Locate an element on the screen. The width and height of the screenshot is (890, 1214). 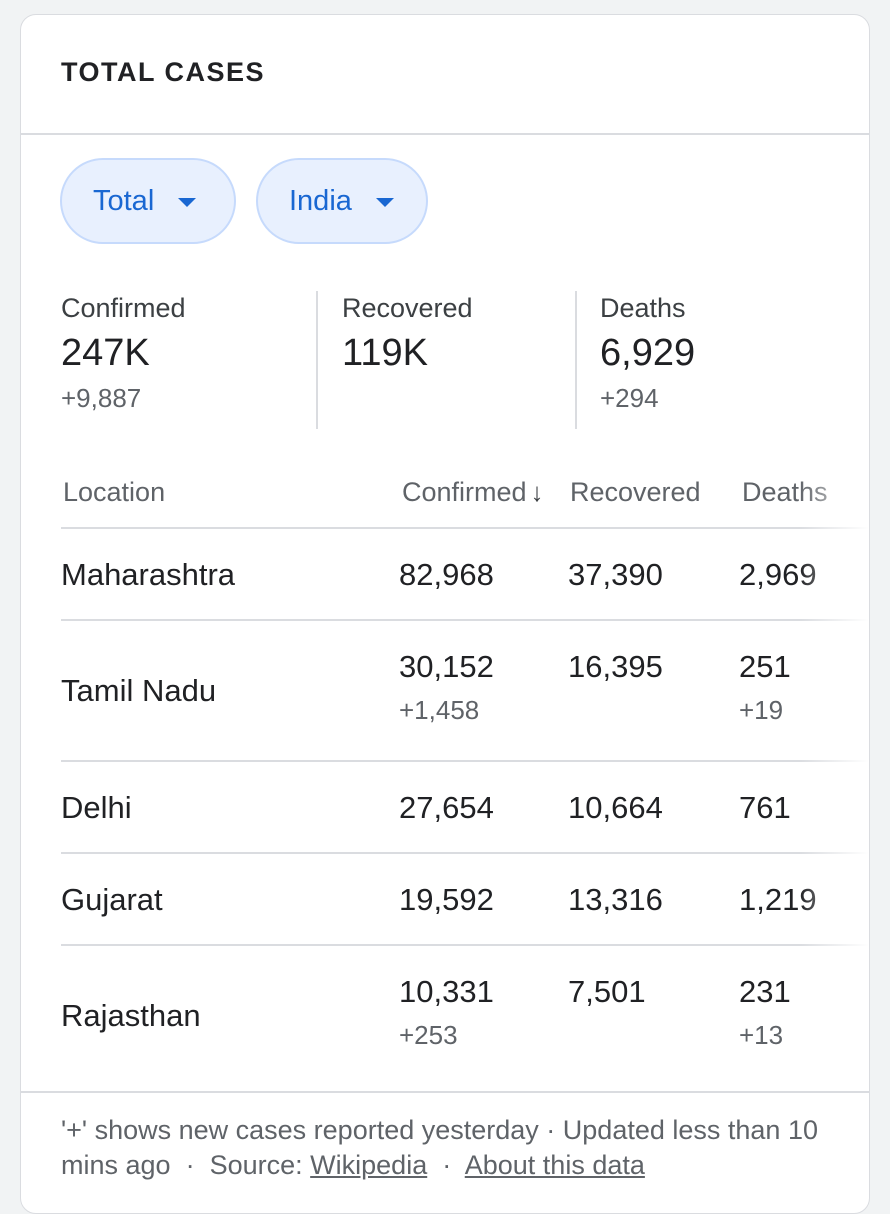
card-header: TOTAL CASES is located at coordinates (445, 75).